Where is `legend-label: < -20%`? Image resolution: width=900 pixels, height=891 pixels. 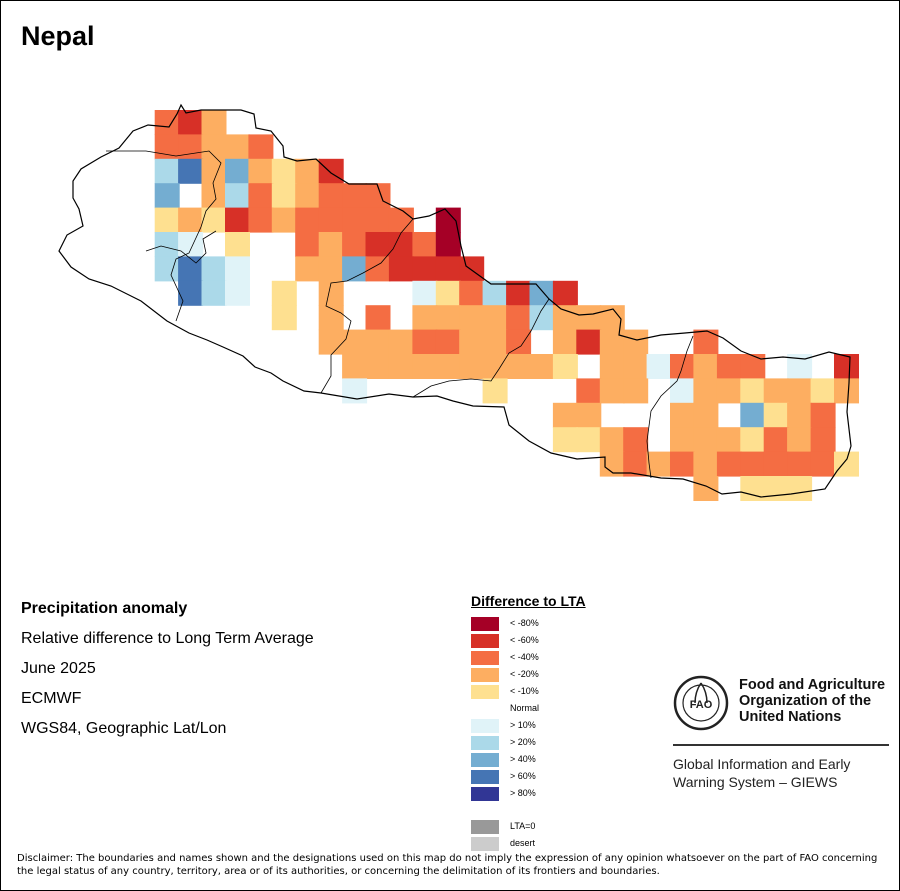 legend-label: < -20% is located at coordinates (524, 674).